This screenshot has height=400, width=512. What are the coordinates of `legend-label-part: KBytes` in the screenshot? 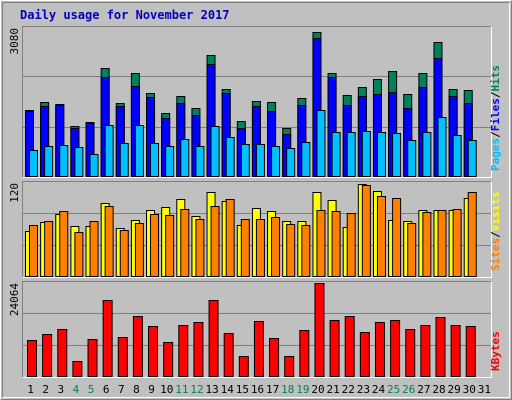 It's located at (495, 351).